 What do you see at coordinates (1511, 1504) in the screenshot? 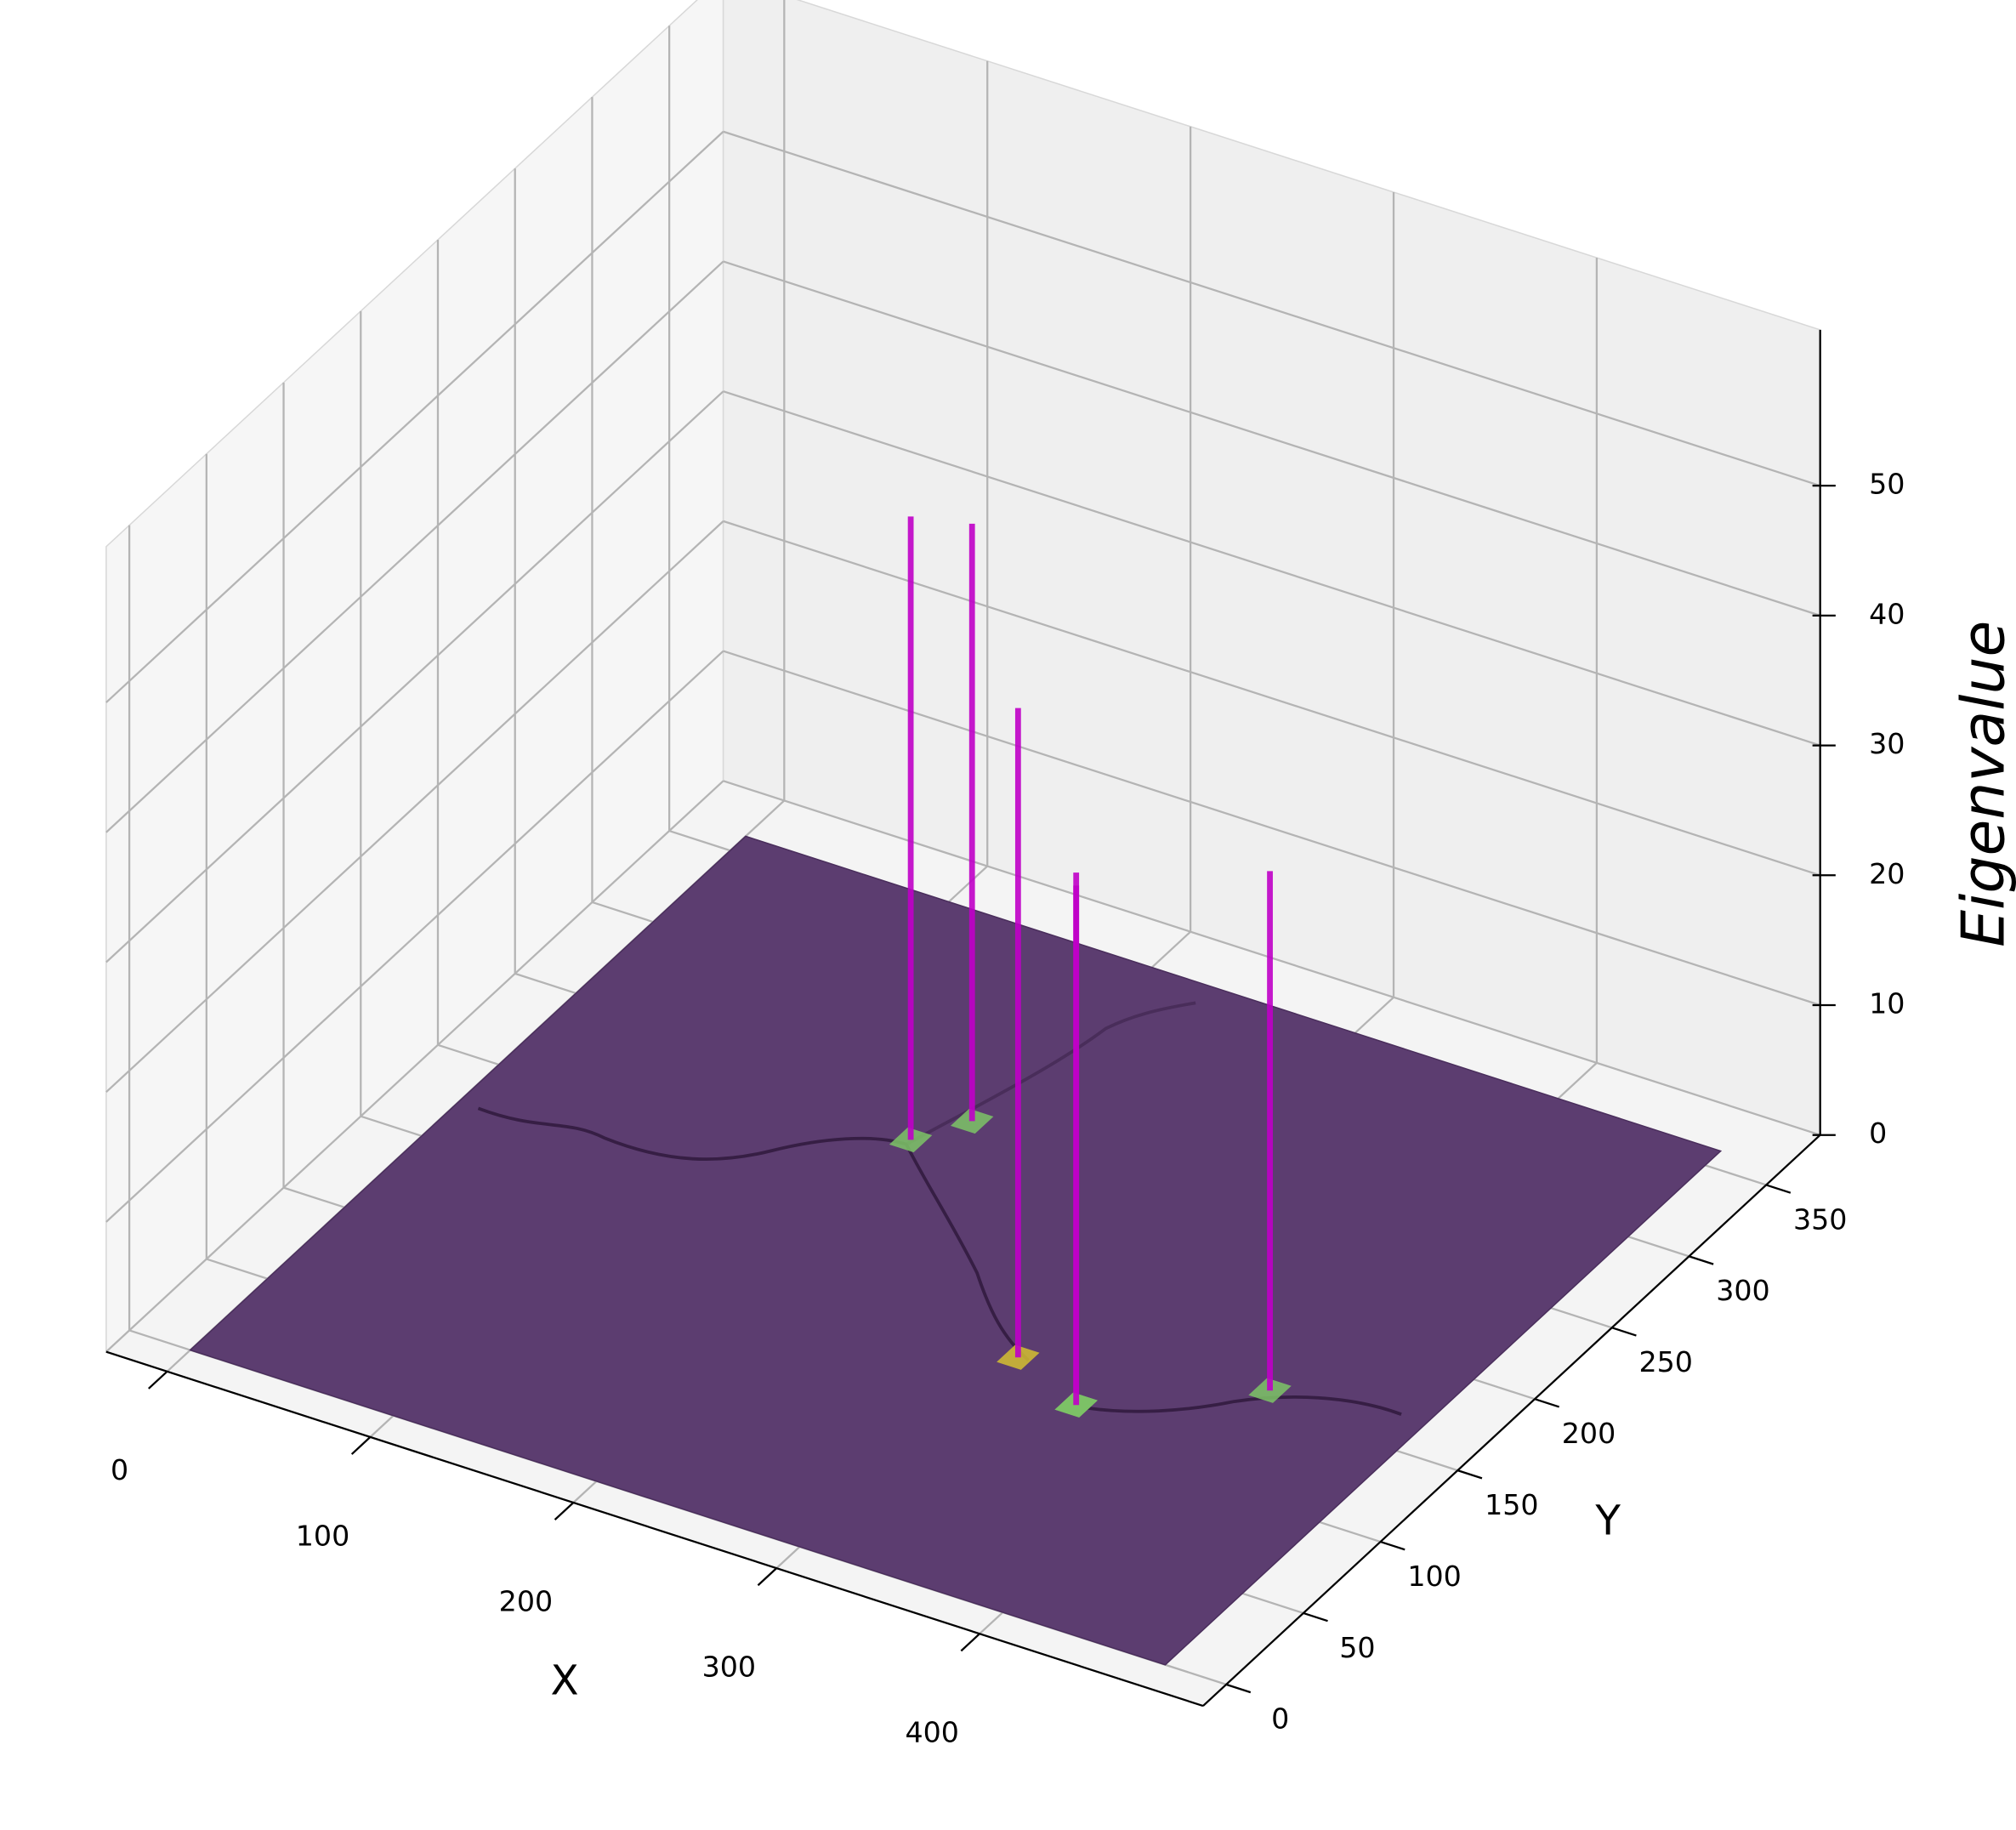
I see `y-tick-label: 150` at bounding box center [1511, 1504].